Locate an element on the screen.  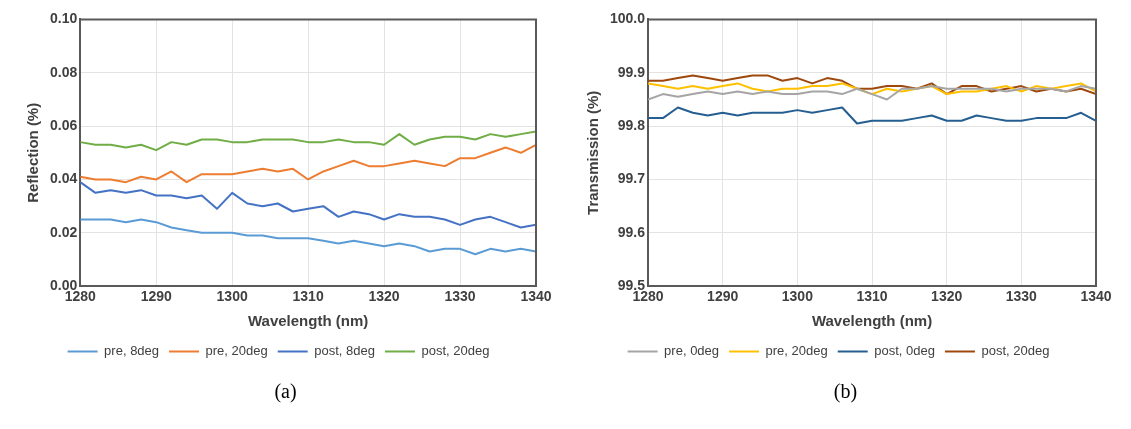
text: (a) is located at coordinates (285, 391).